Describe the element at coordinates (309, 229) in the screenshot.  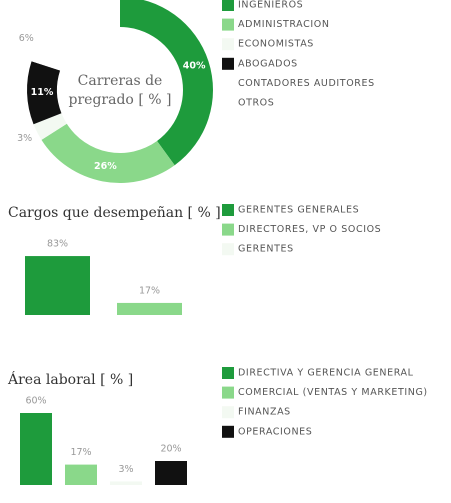
I see `legend-label: DIRECTORES, VP O SOCIOS` at that location.